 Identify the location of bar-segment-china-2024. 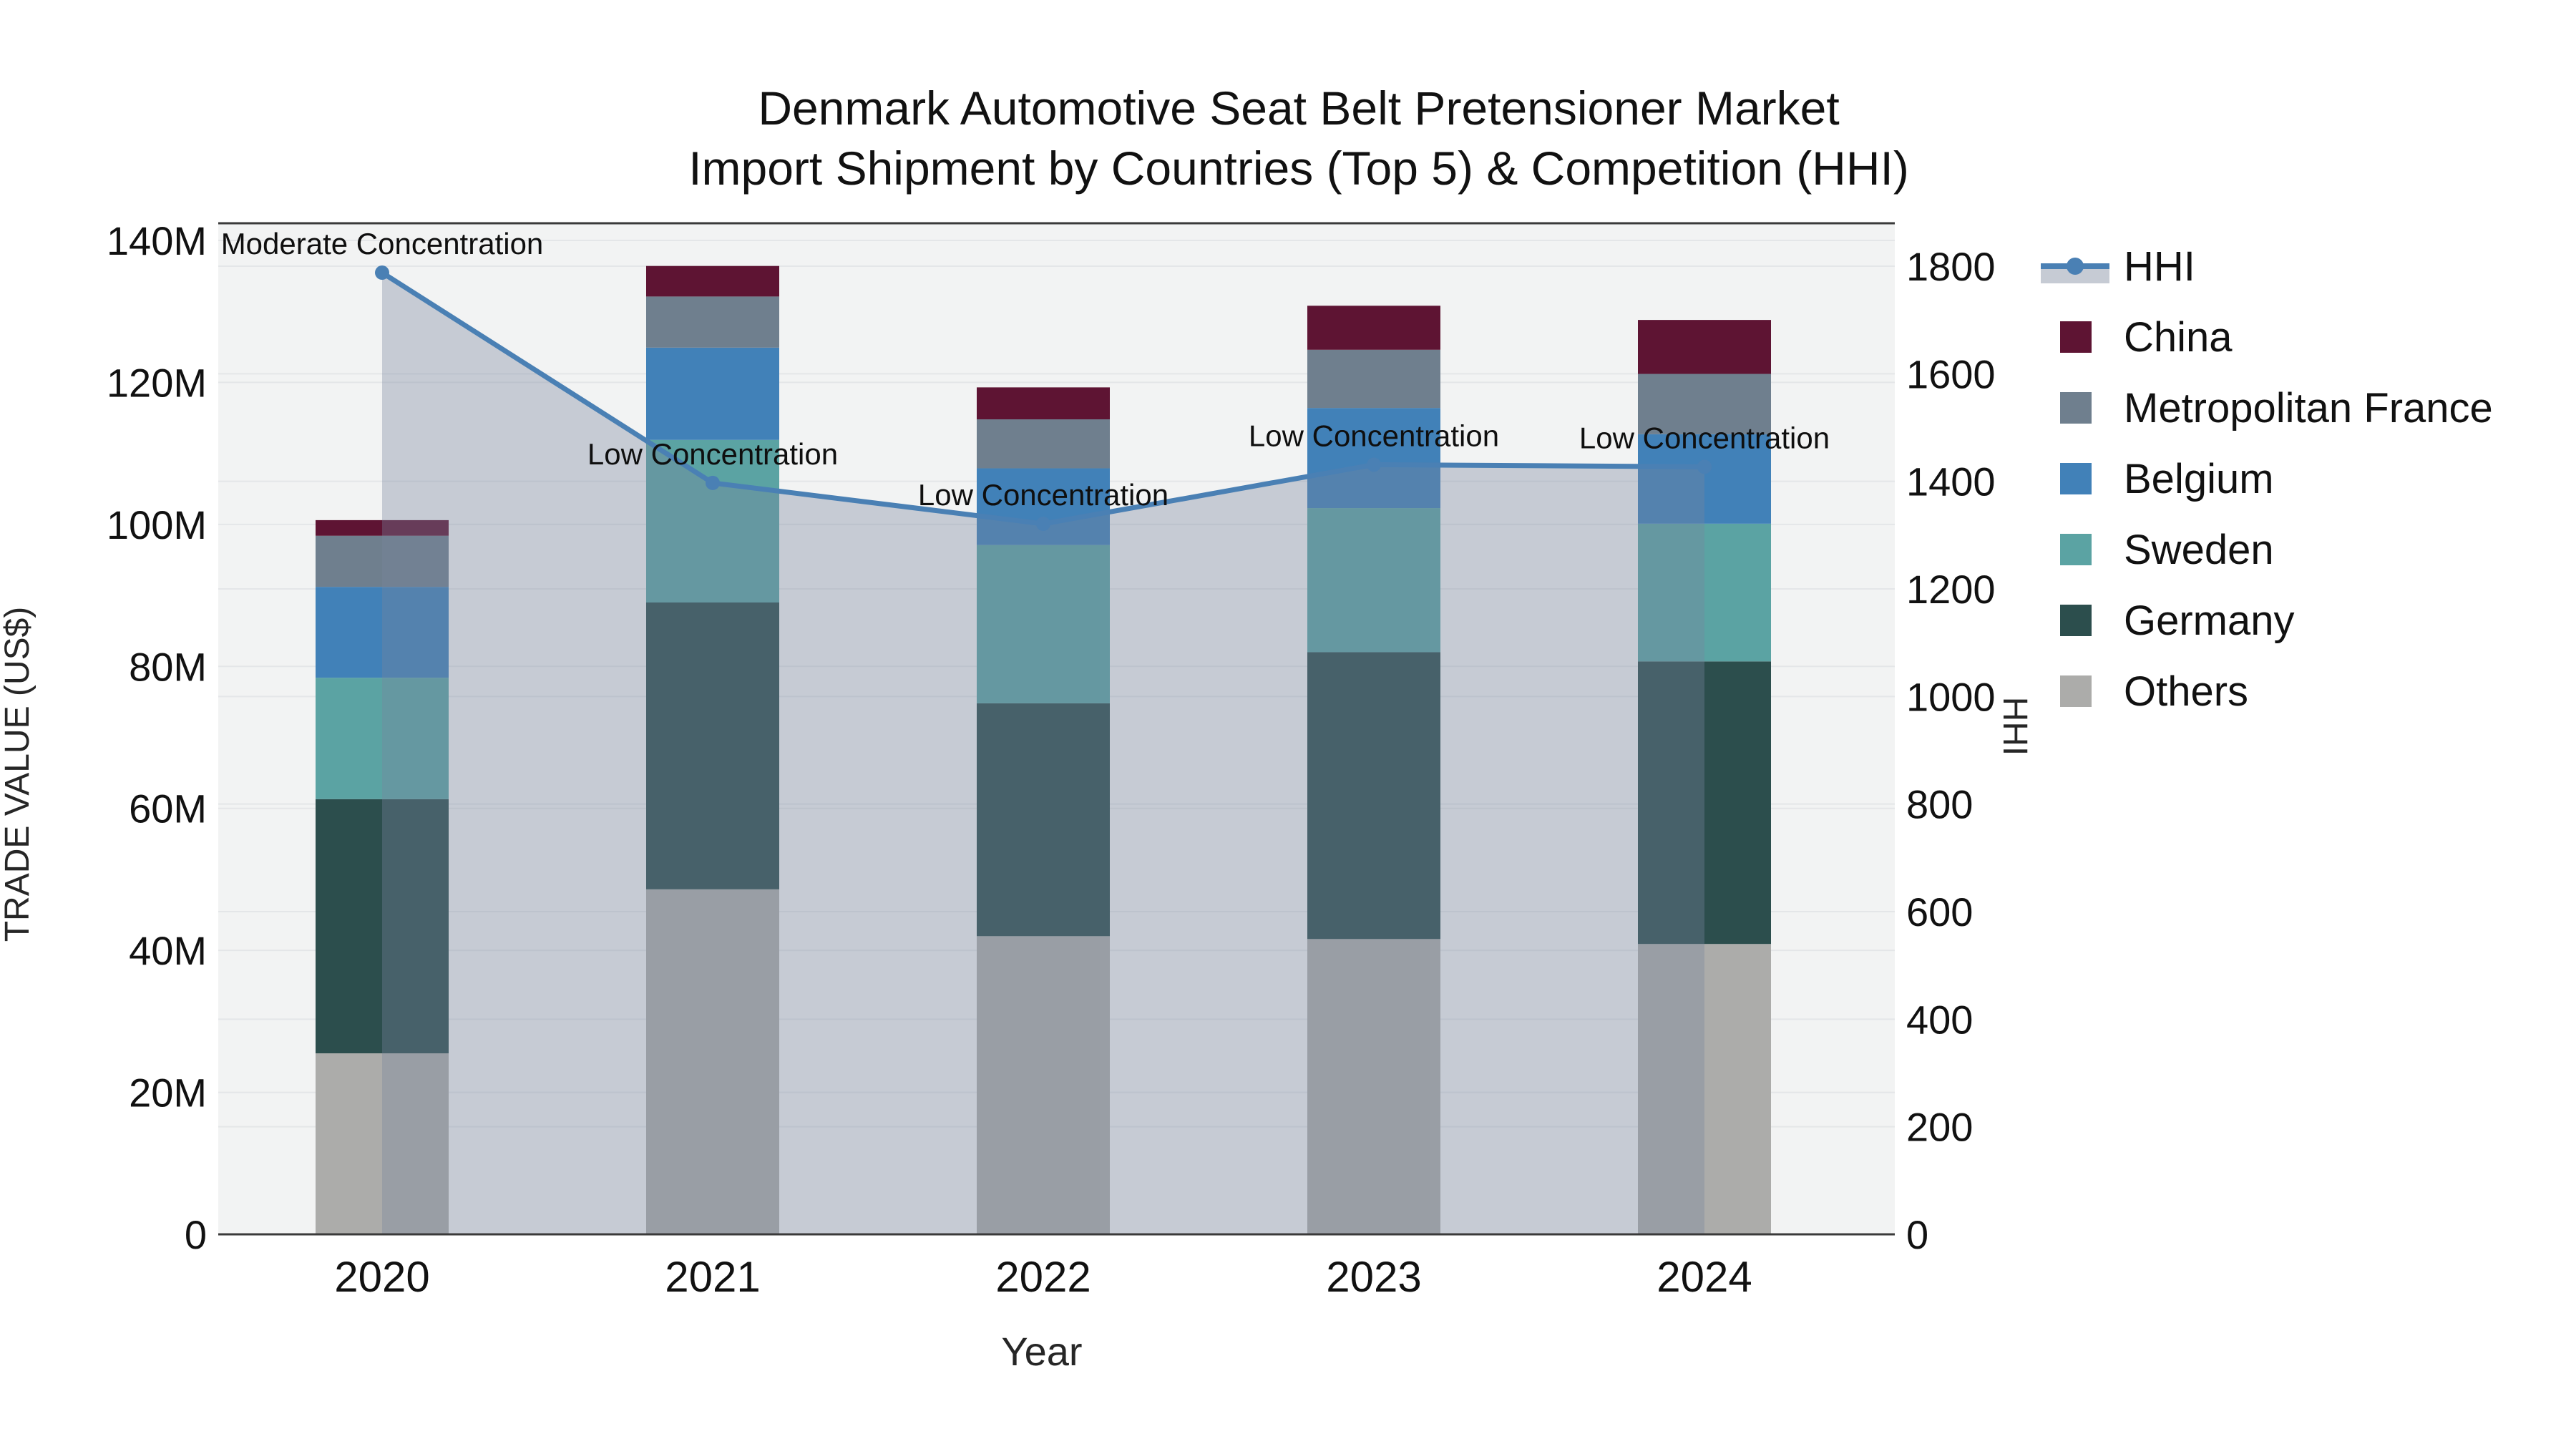
(1704, 347).